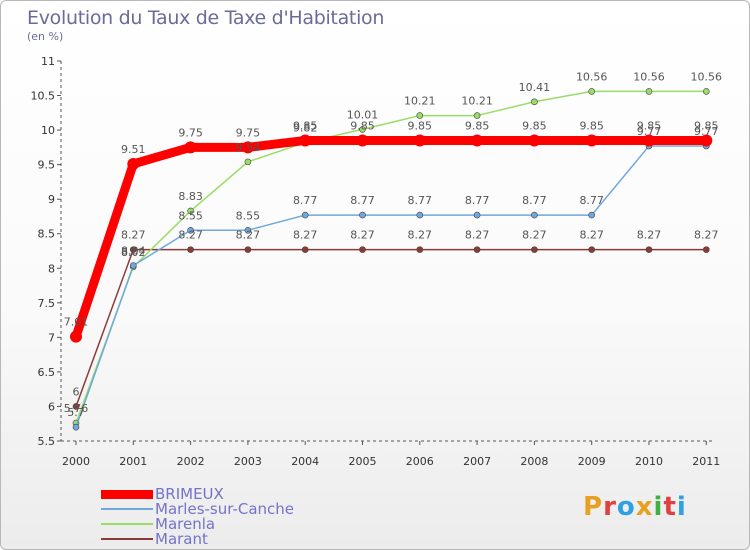 The width and height of the screenshot is (750, 550). What do you see at coordinates (535, 87) in the screenshot?
I see `data-label: 10.41` at bounding box center [535, 87].